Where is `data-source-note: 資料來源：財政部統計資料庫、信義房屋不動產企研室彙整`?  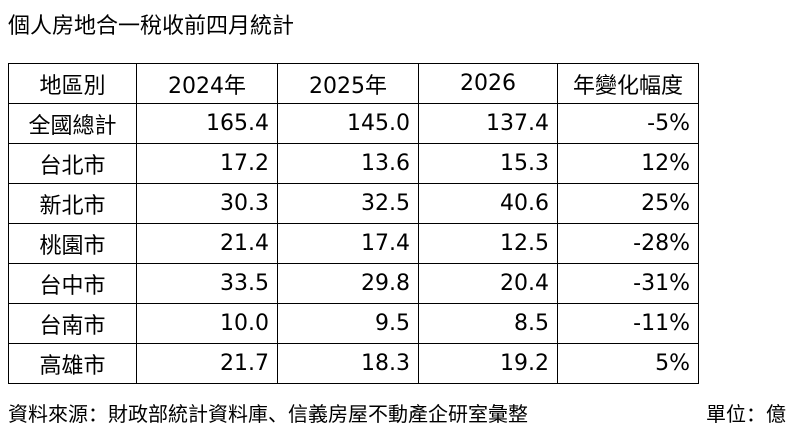
data-source-note: 資料來源：財政部統計資料庫、信義房屋不動產企研室彙整 is located at coordinates (268, 414).